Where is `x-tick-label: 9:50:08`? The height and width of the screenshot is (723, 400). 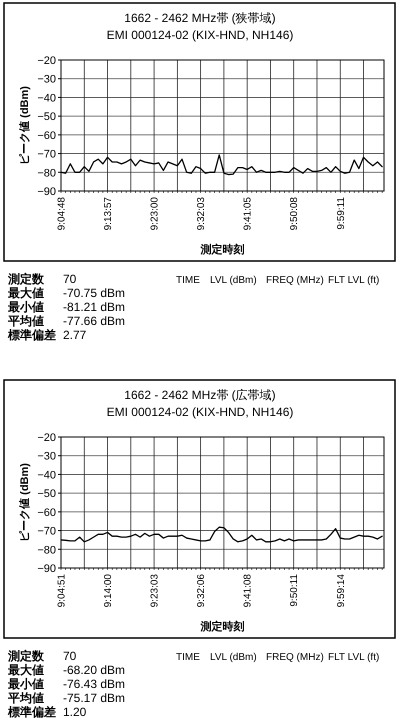 x-tick-label: 9:50:08 is located at coordinates (294, 213).